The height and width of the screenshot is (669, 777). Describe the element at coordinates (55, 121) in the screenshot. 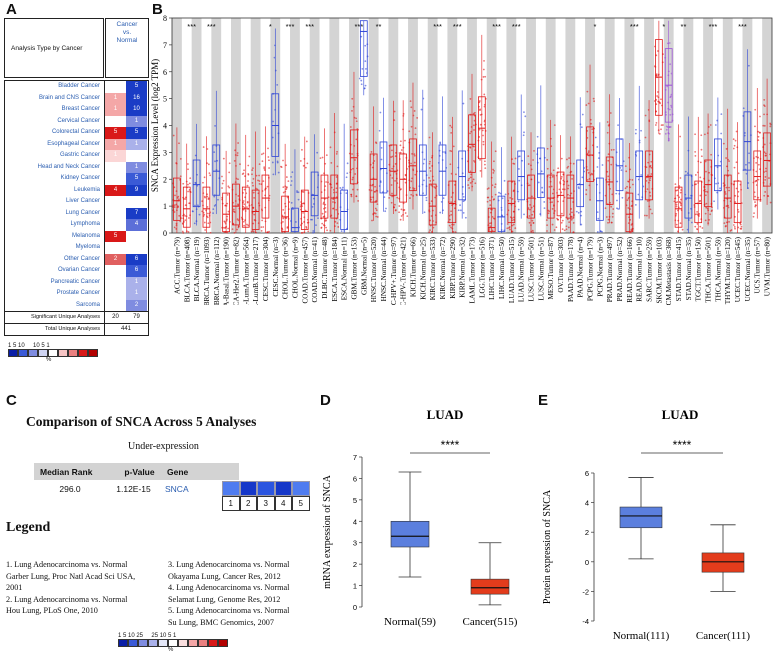

I see `cancer-name: Cervical Cancer` at that location.